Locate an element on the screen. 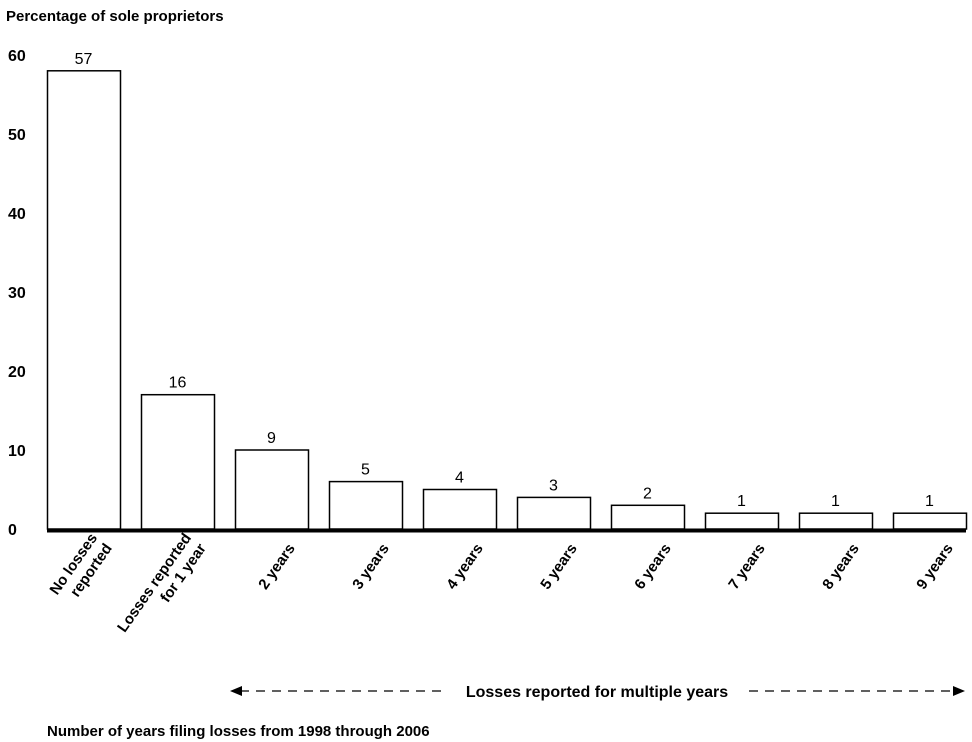 The image size is (972, 742). x-tick-label-line: 4 years is located at coordinates (465, 567).